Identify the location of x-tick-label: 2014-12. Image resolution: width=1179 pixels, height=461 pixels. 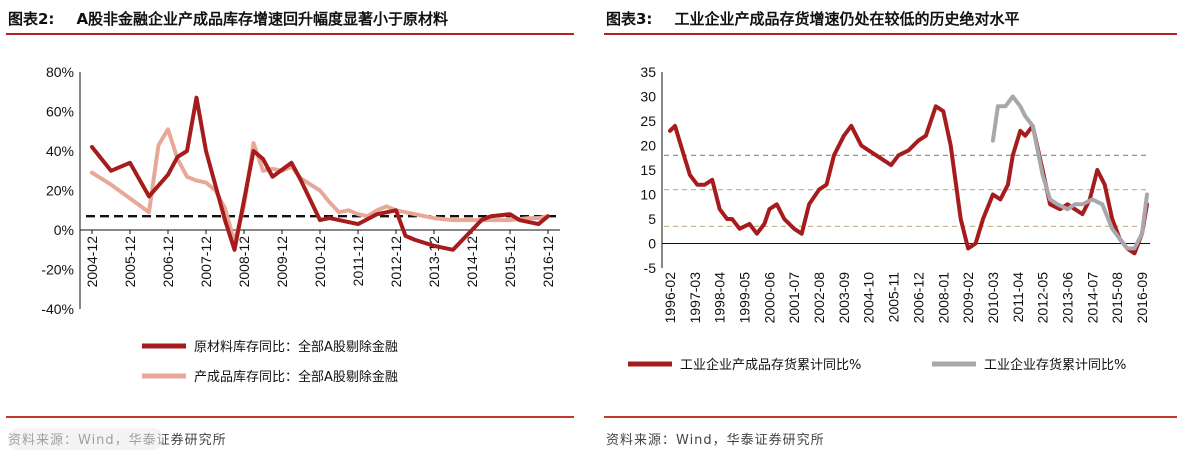
(472, 262).